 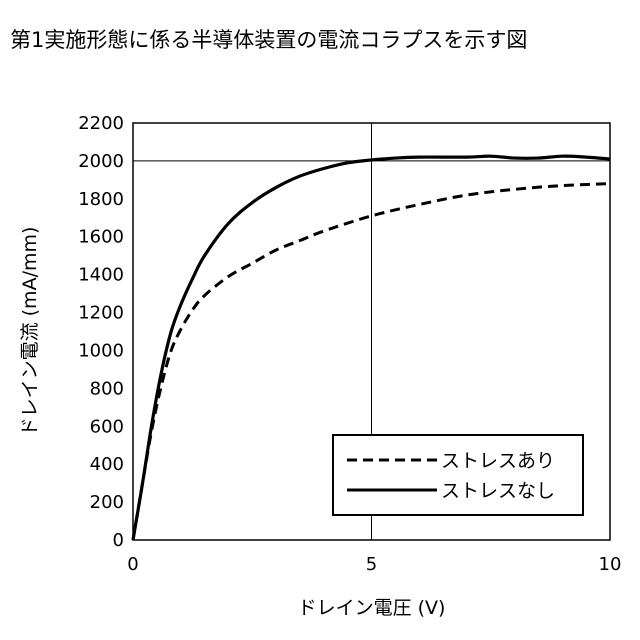 What do you see at coordinates (498, 491) in the screenshot?
I see `legend-label: ストレスなし` at bounding box center [498, 491].